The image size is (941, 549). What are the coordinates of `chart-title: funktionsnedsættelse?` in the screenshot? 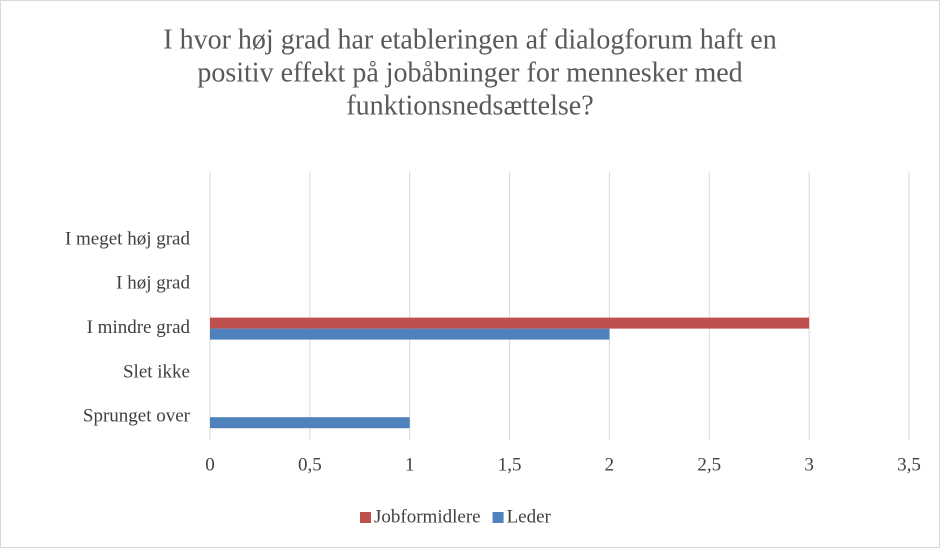 It's located at (469, 105).